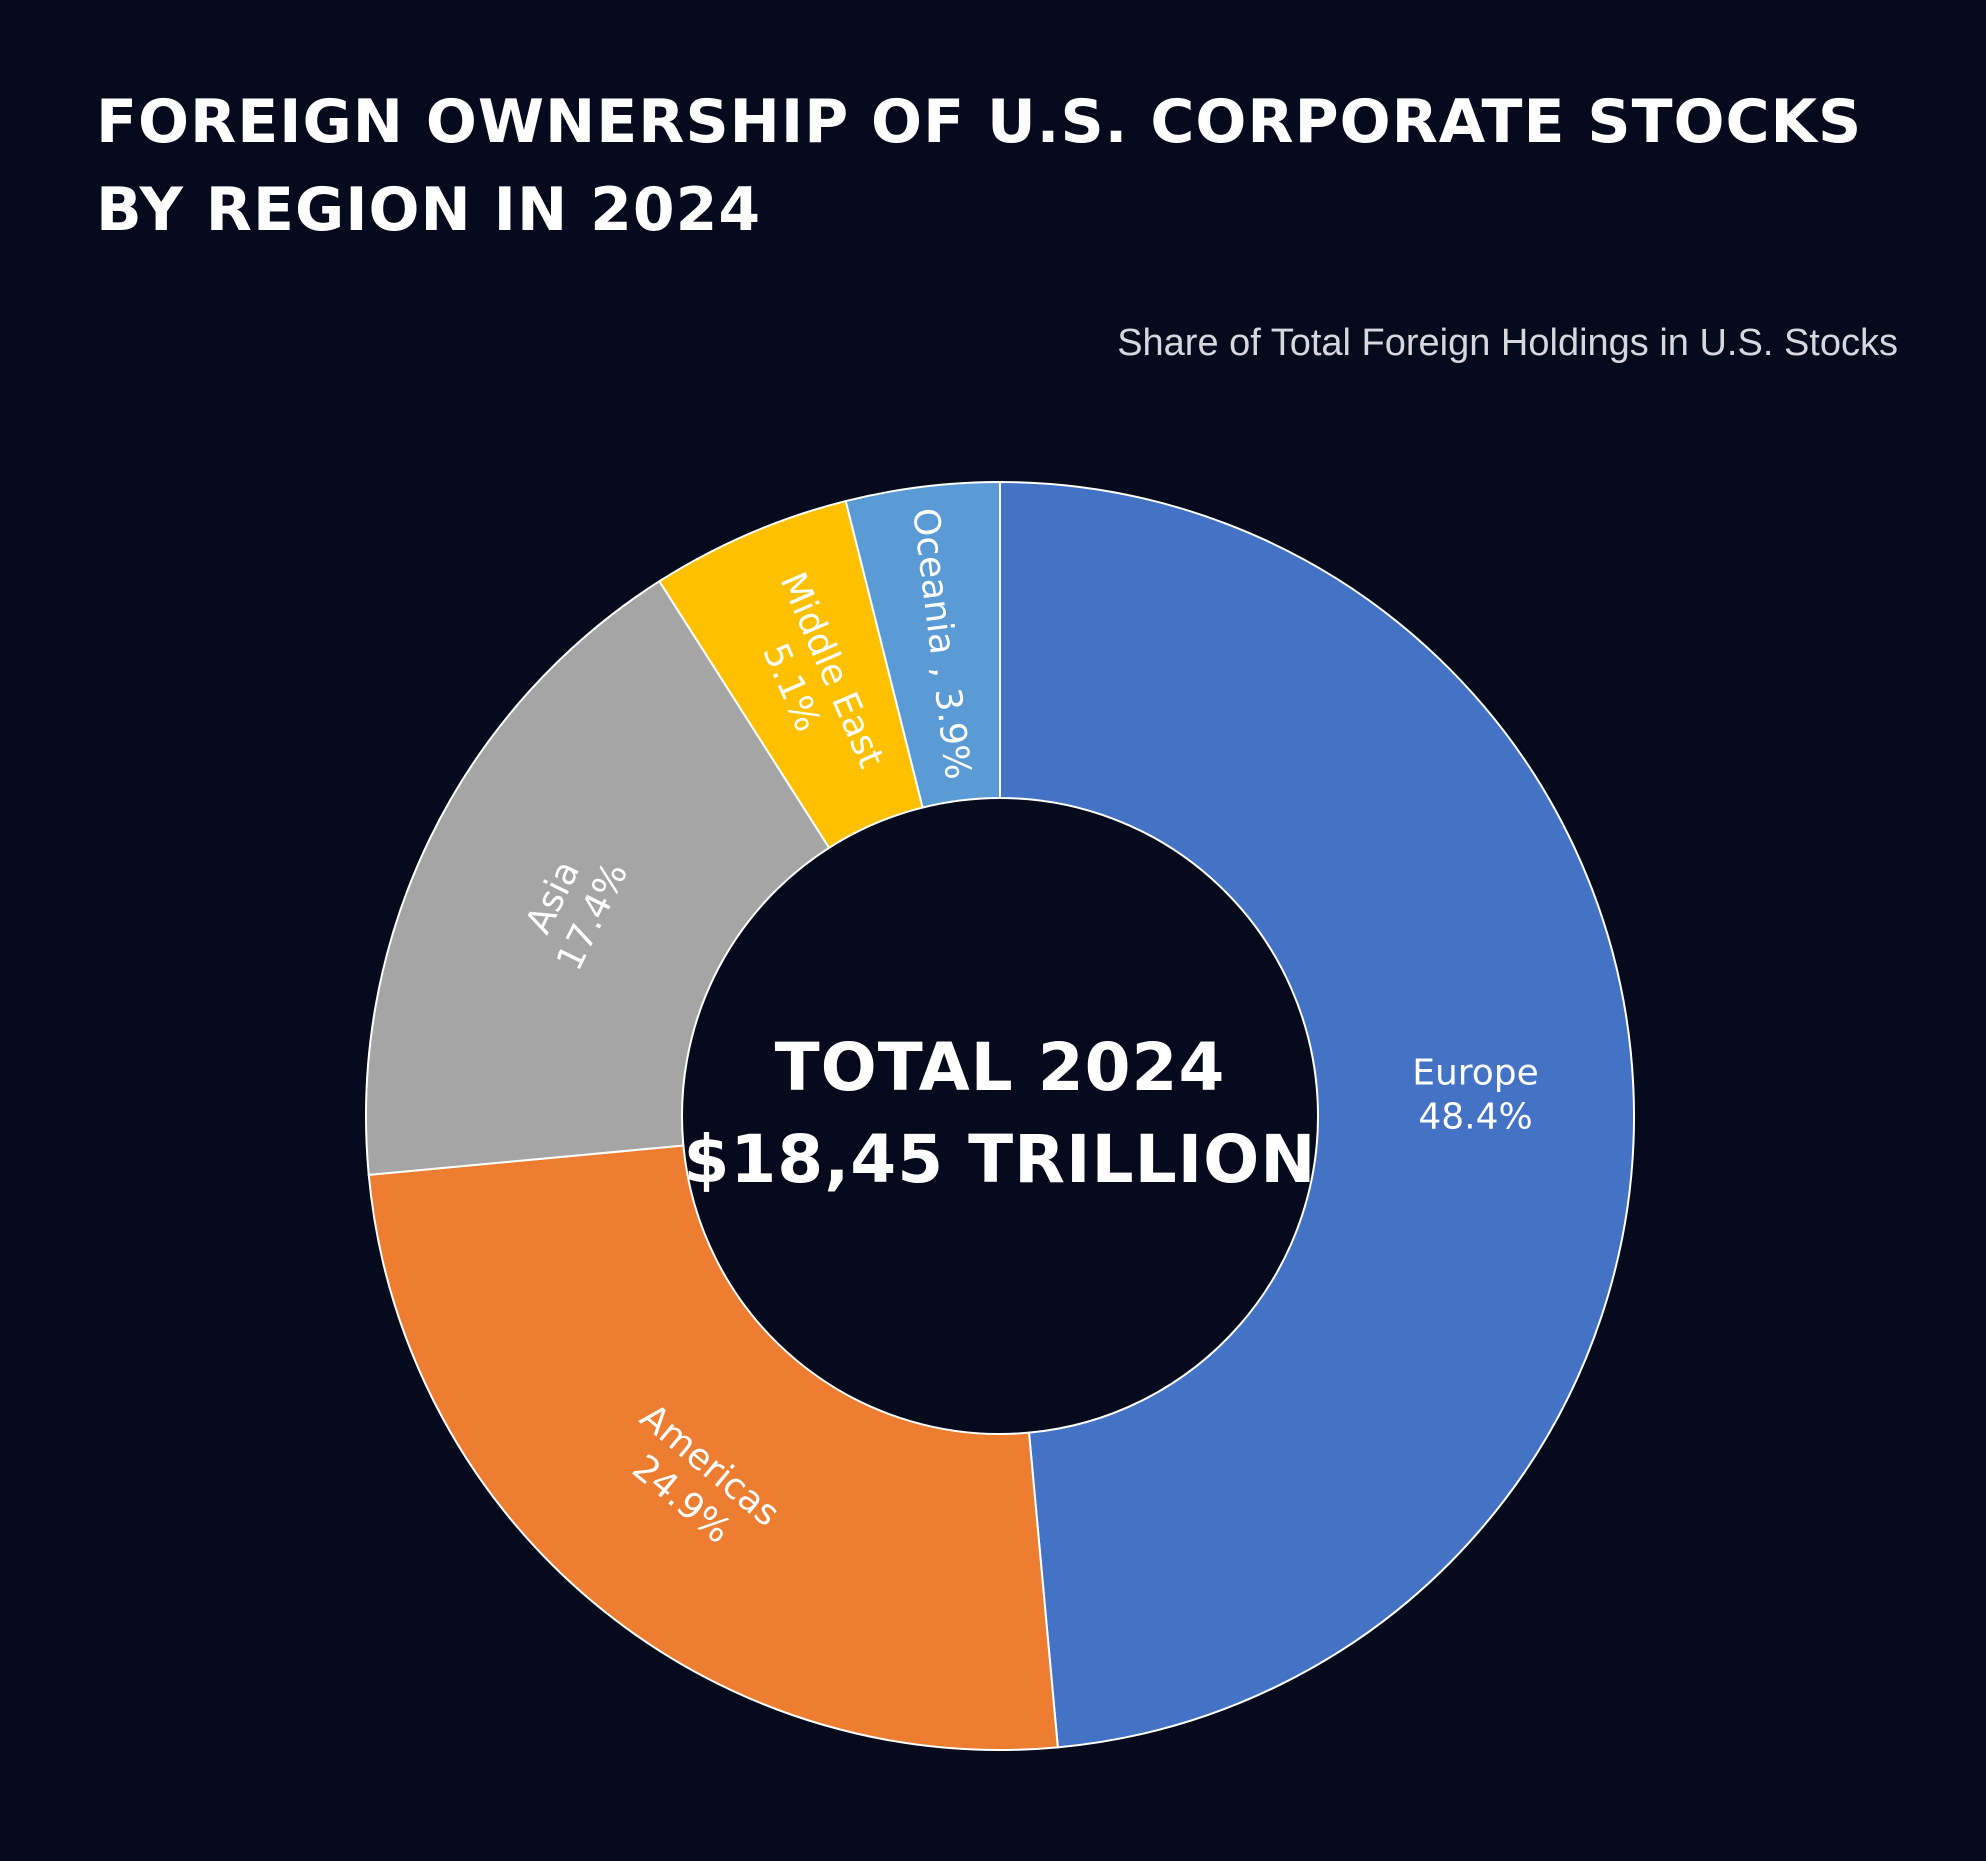 This screenshot has width=1986, height=1861. I want to click on slice-label-value: 48.4%, so click(1475, 1116).